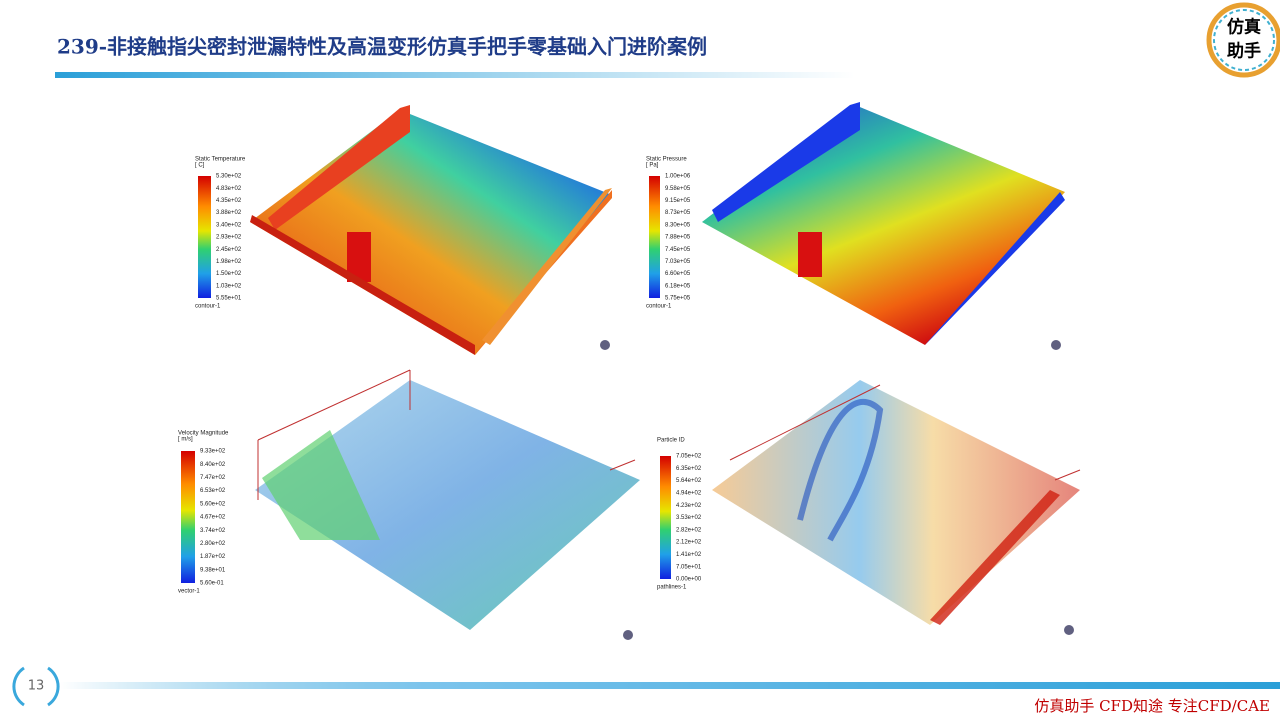 This screenshot has height=724, width=1280. I want to click on legend-title: Velocity Magnitude, so click(203, 434).